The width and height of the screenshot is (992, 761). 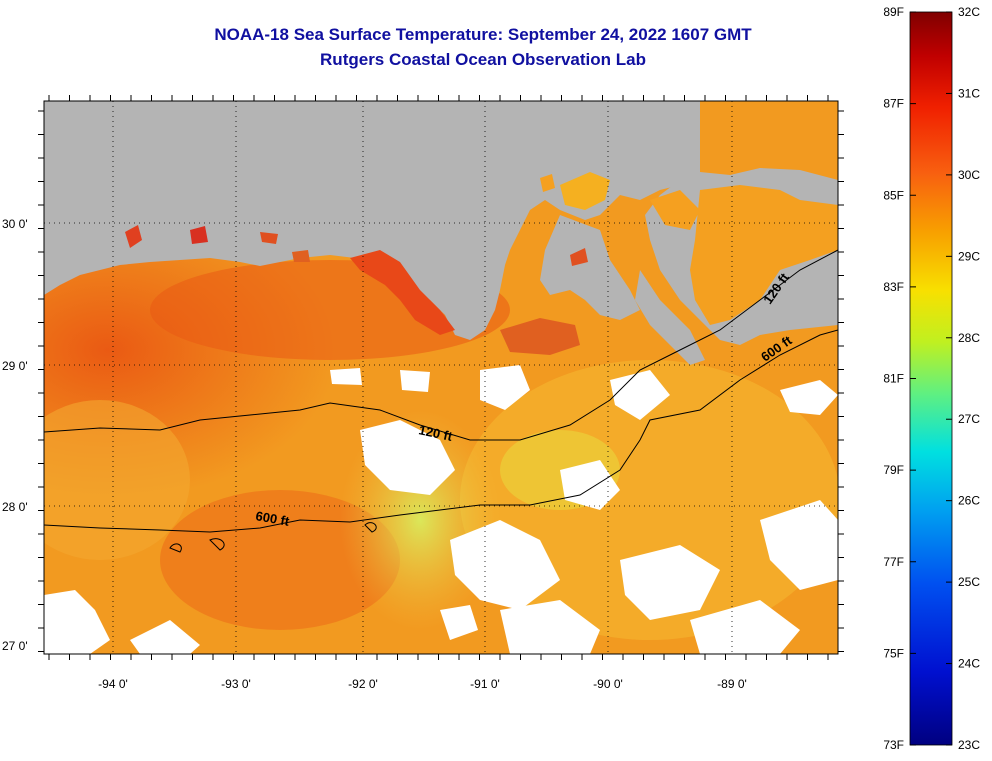 I want to click on colorbar-f-label: 77F, so click(x=893, y=562).